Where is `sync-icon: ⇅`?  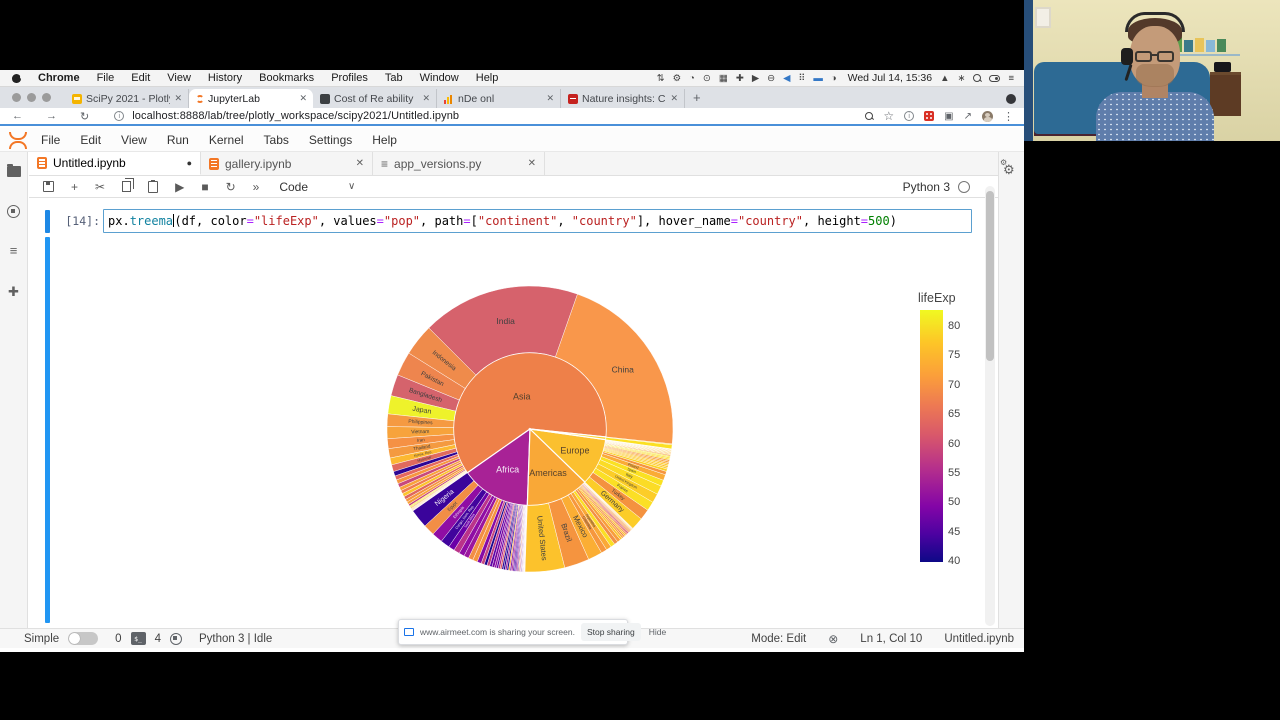
sync-icon: ⇅ is located at coordinates (660, 78).